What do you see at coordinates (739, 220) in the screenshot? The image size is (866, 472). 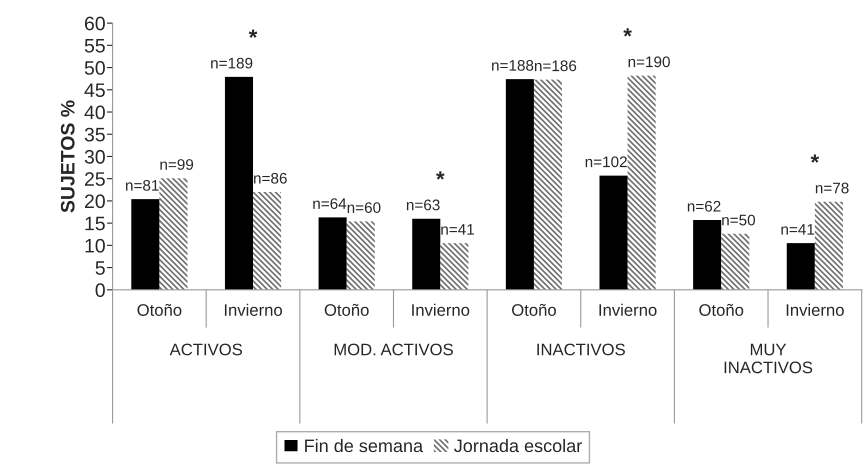 I see `annotation: n=50` at bounding box center [739, 220].